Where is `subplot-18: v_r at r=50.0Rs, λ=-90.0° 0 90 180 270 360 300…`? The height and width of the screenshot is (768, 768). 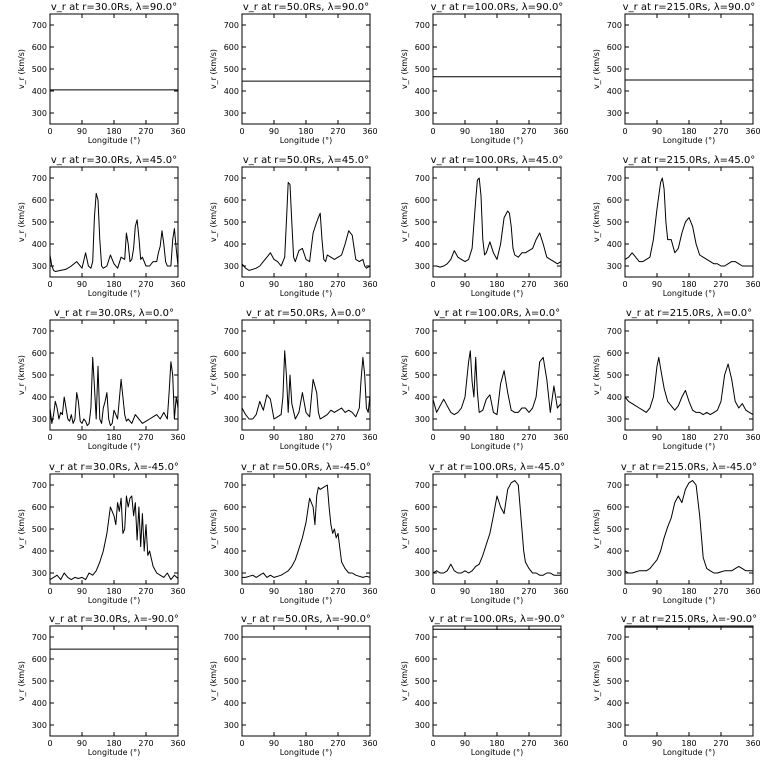 subplot-18: v_r at r=50.0Rs, λ=-90.0° 0 90 180 270 360 300… is located at coordinates (293, 685).